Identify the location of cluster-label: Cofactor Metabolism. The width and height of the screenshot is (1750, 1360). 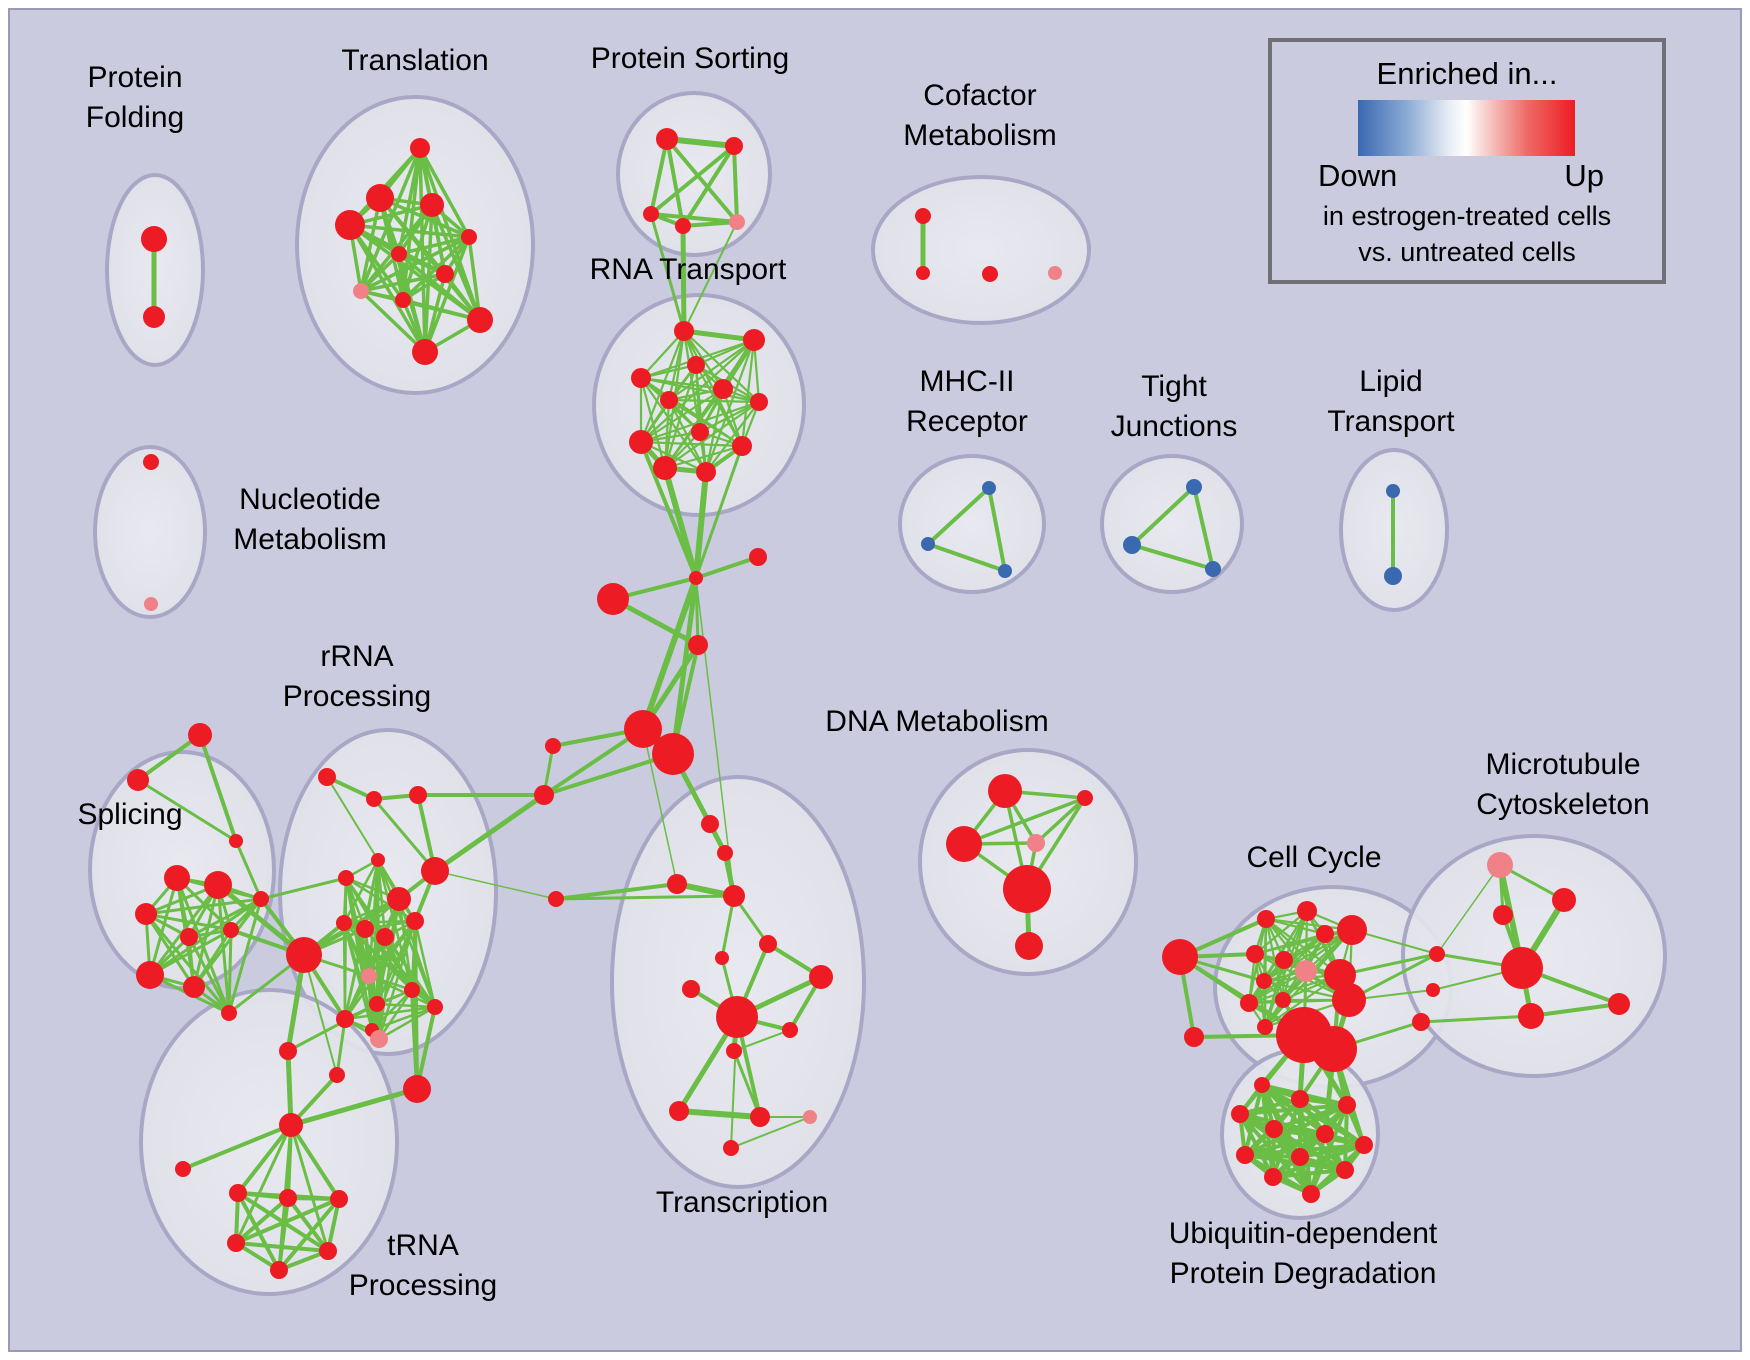
(979, 115).